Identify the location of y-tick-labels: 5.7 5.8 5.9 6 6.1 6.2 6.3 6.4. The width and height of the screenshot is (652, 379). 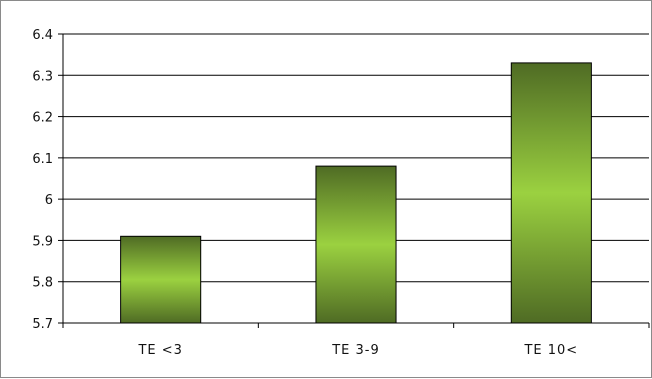
(42, 180).